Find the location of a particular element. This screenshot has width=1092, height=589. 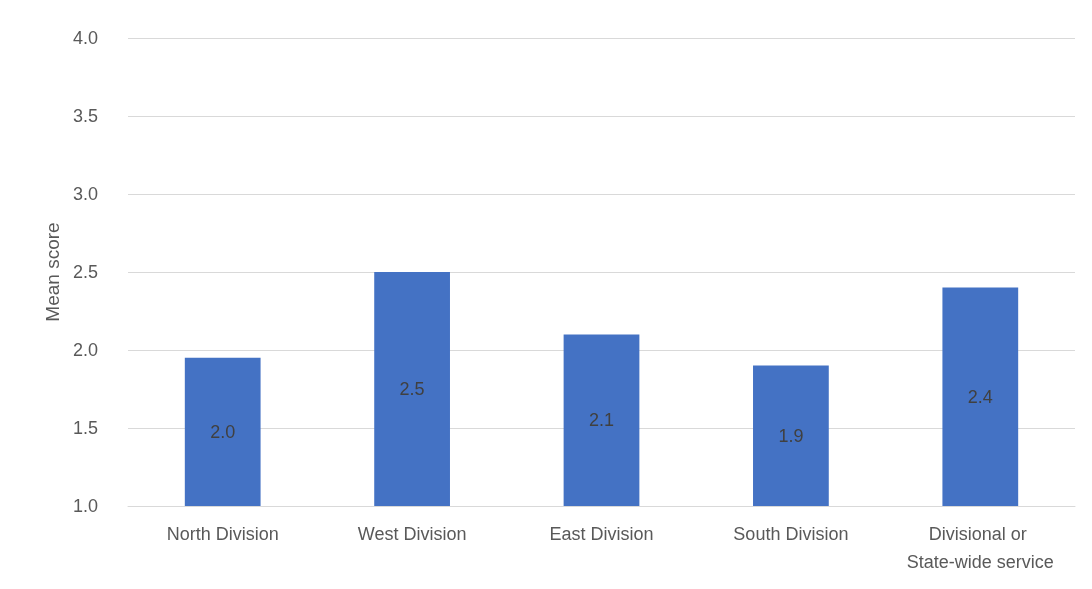

x-tick-label: South Division is located at coordinates (791, 534).